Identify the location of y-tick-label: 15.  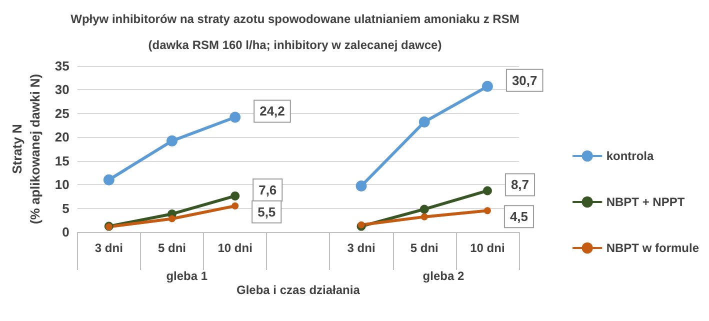
(62, 160).